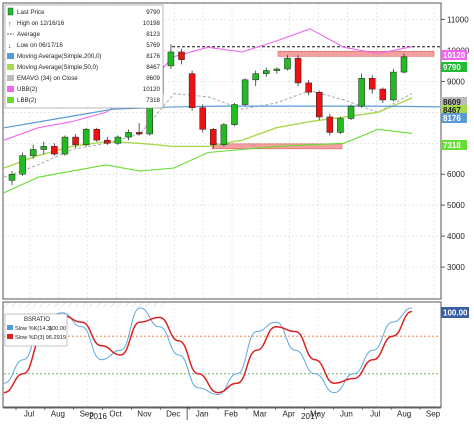  What do you see at coordinates (31, 12) in the screenshot?
I see `legend-label: Last Price` at bounding box center [31, 12].